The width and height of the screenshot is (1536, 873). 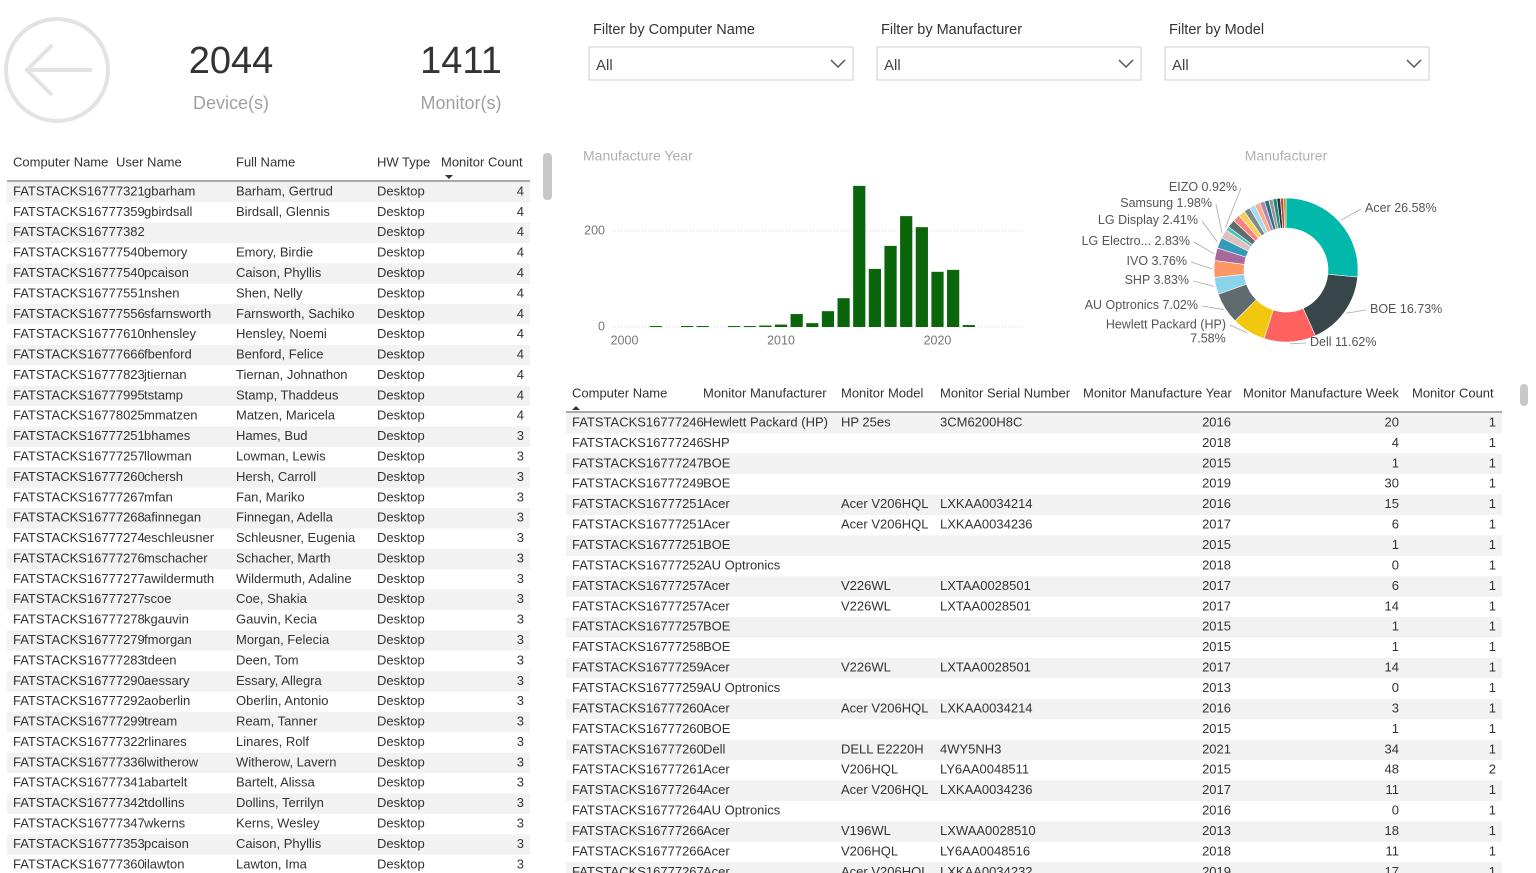 What do you see at coordinates (292, 374) in the screenshot?
I see `table-cell: Tiernan, Johnathon` at bounding box center [292, 374].